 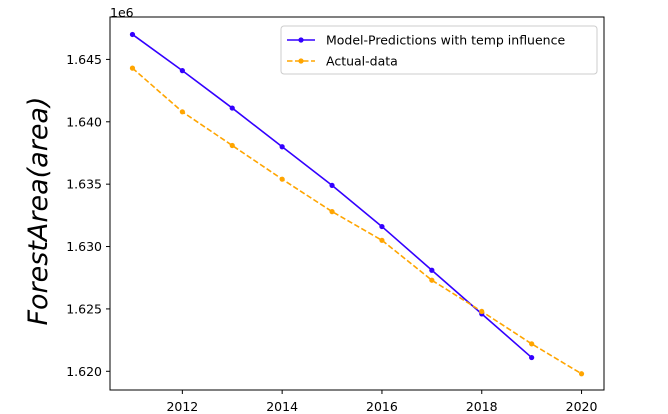 I want to click on legend-label-1: Model-Predictions with temp influence, so click(x=445, y=40).